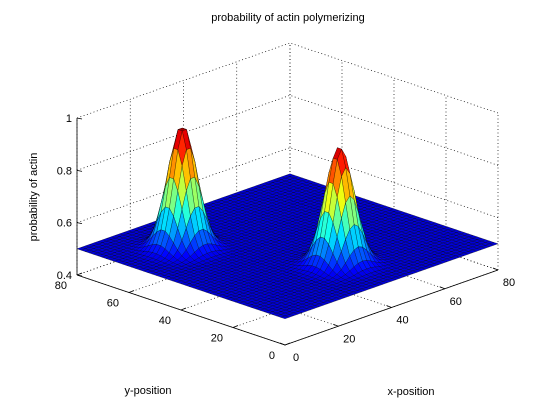  What do you see at coordinates (402, 321) in the screenshot?
I see `x-tick-label: 40` at bounding box center [402, 321].